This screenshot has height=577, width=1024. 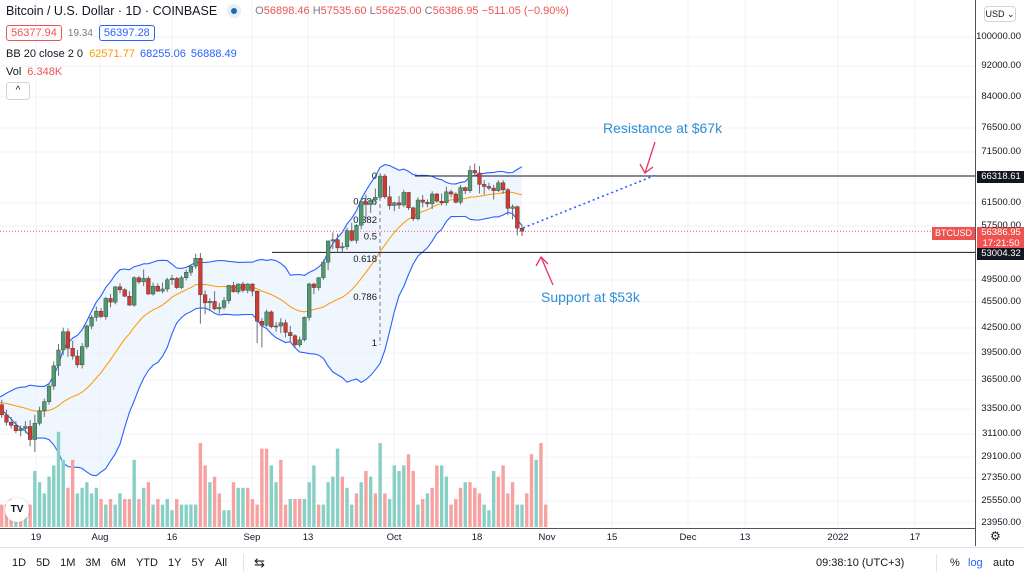 I want to click on range-1m: 1M, so click(x=68, y=562).